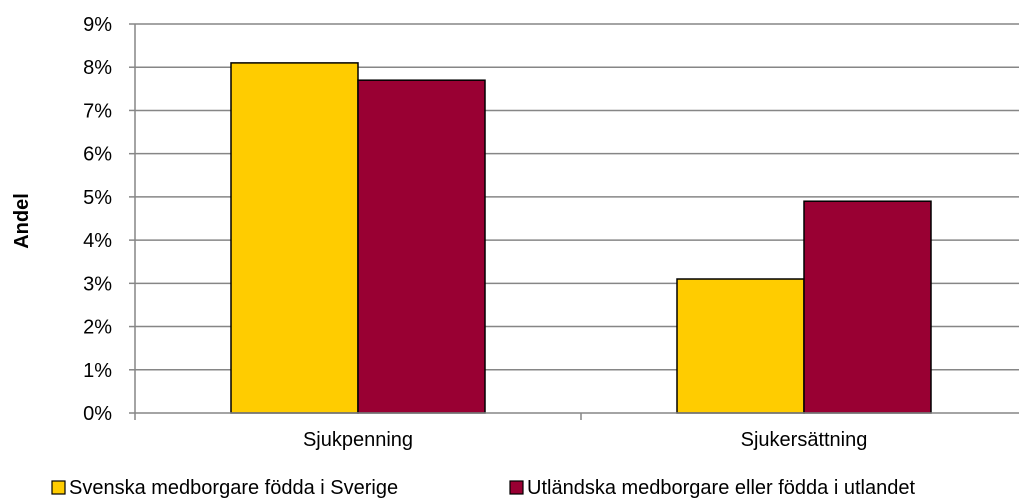  I want to click on y-tick-label: 9%, so click(97, 25).